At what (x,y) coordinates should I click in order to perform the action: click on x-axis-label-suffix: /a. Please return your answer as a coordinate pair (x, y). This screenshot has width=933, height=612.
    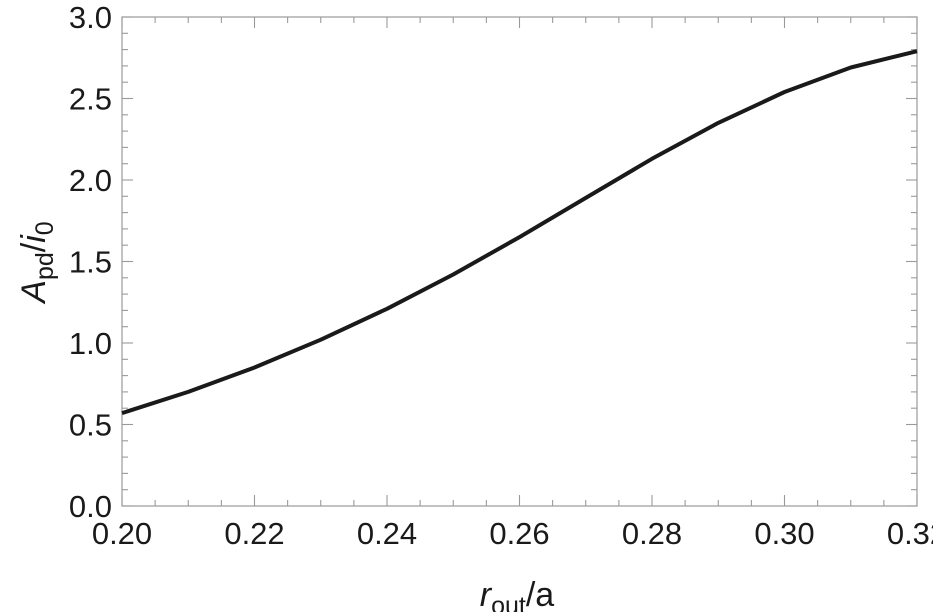
    Looking at the image, I should click on (540, 594).